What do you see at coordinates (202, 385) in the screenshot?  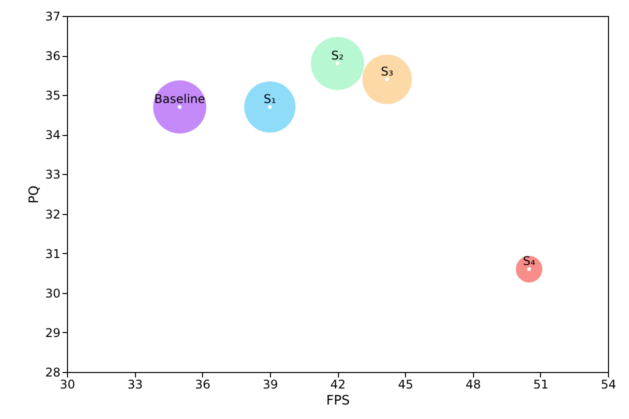 I see `x-tick-label: 36` at bounding box center [202, 385].